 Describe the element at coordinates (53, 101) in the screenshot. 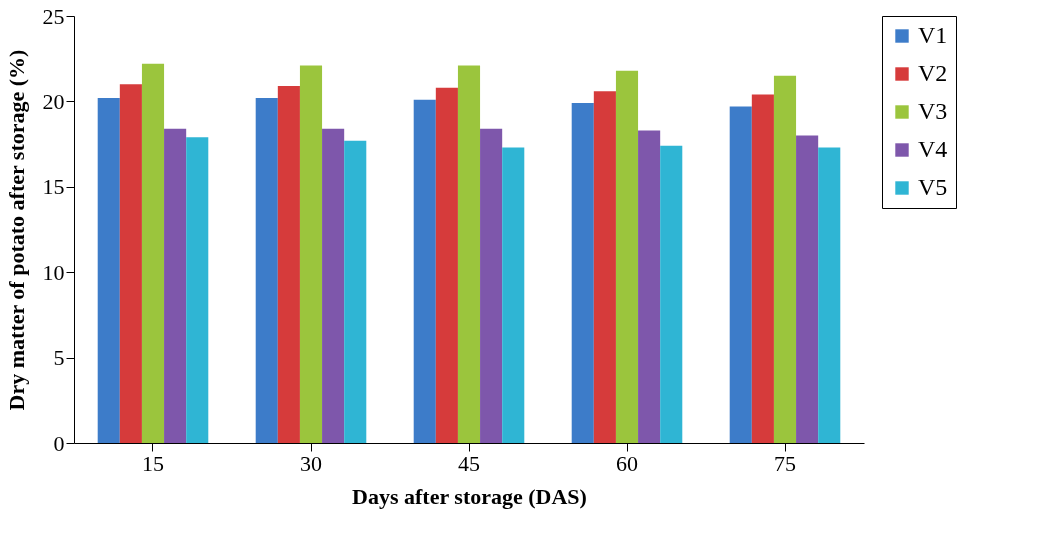

I see `y-tick-label: 20` at that location.